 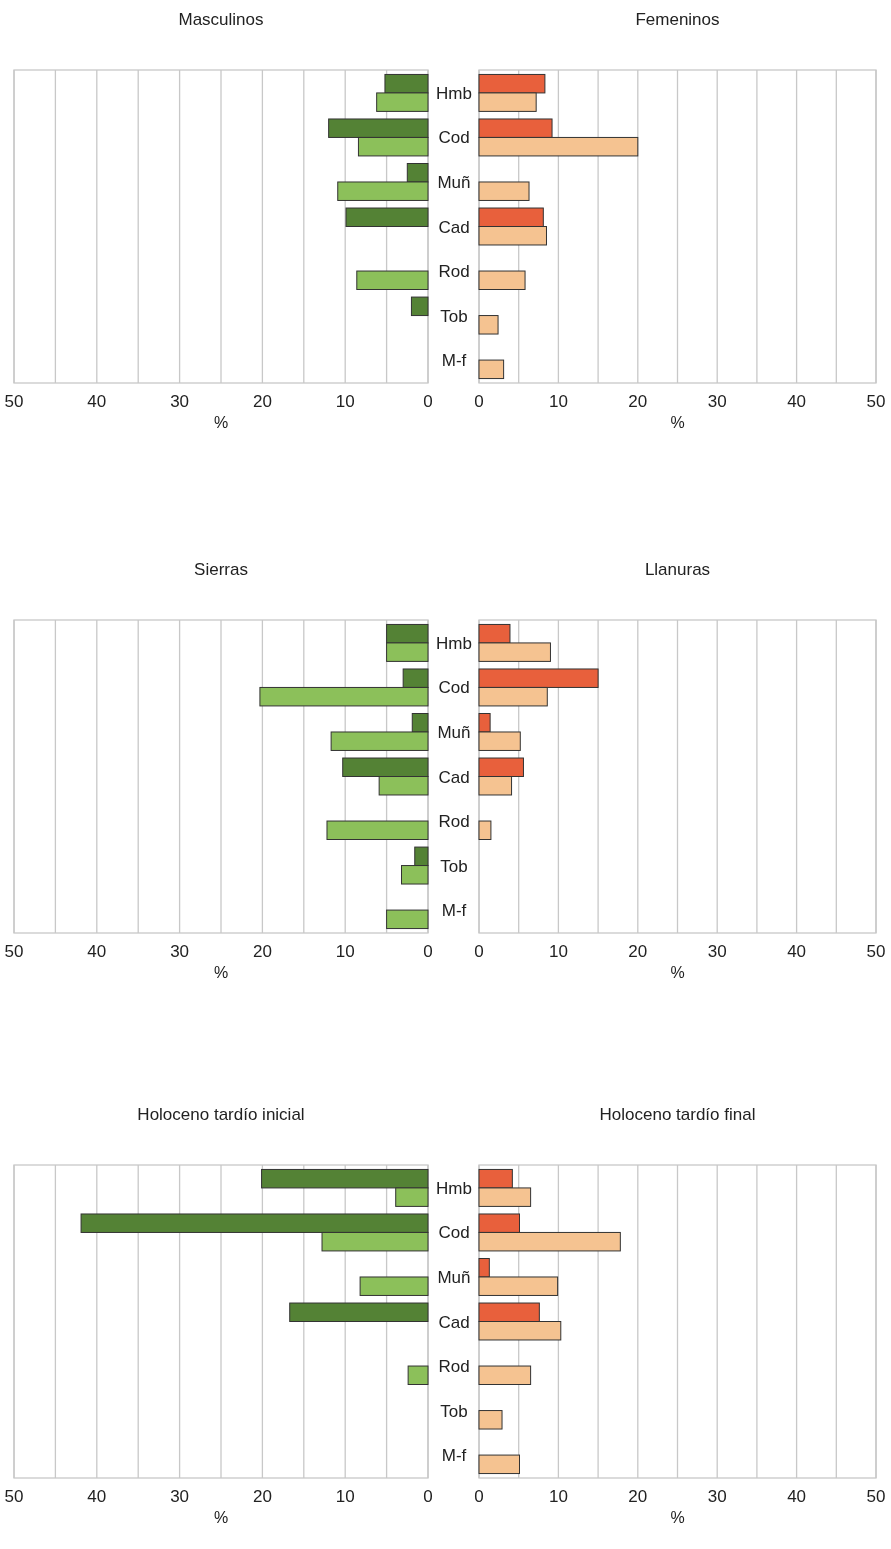 I want to click on chart-title: Holoceno tardío final, so click(x=677, y=1114).